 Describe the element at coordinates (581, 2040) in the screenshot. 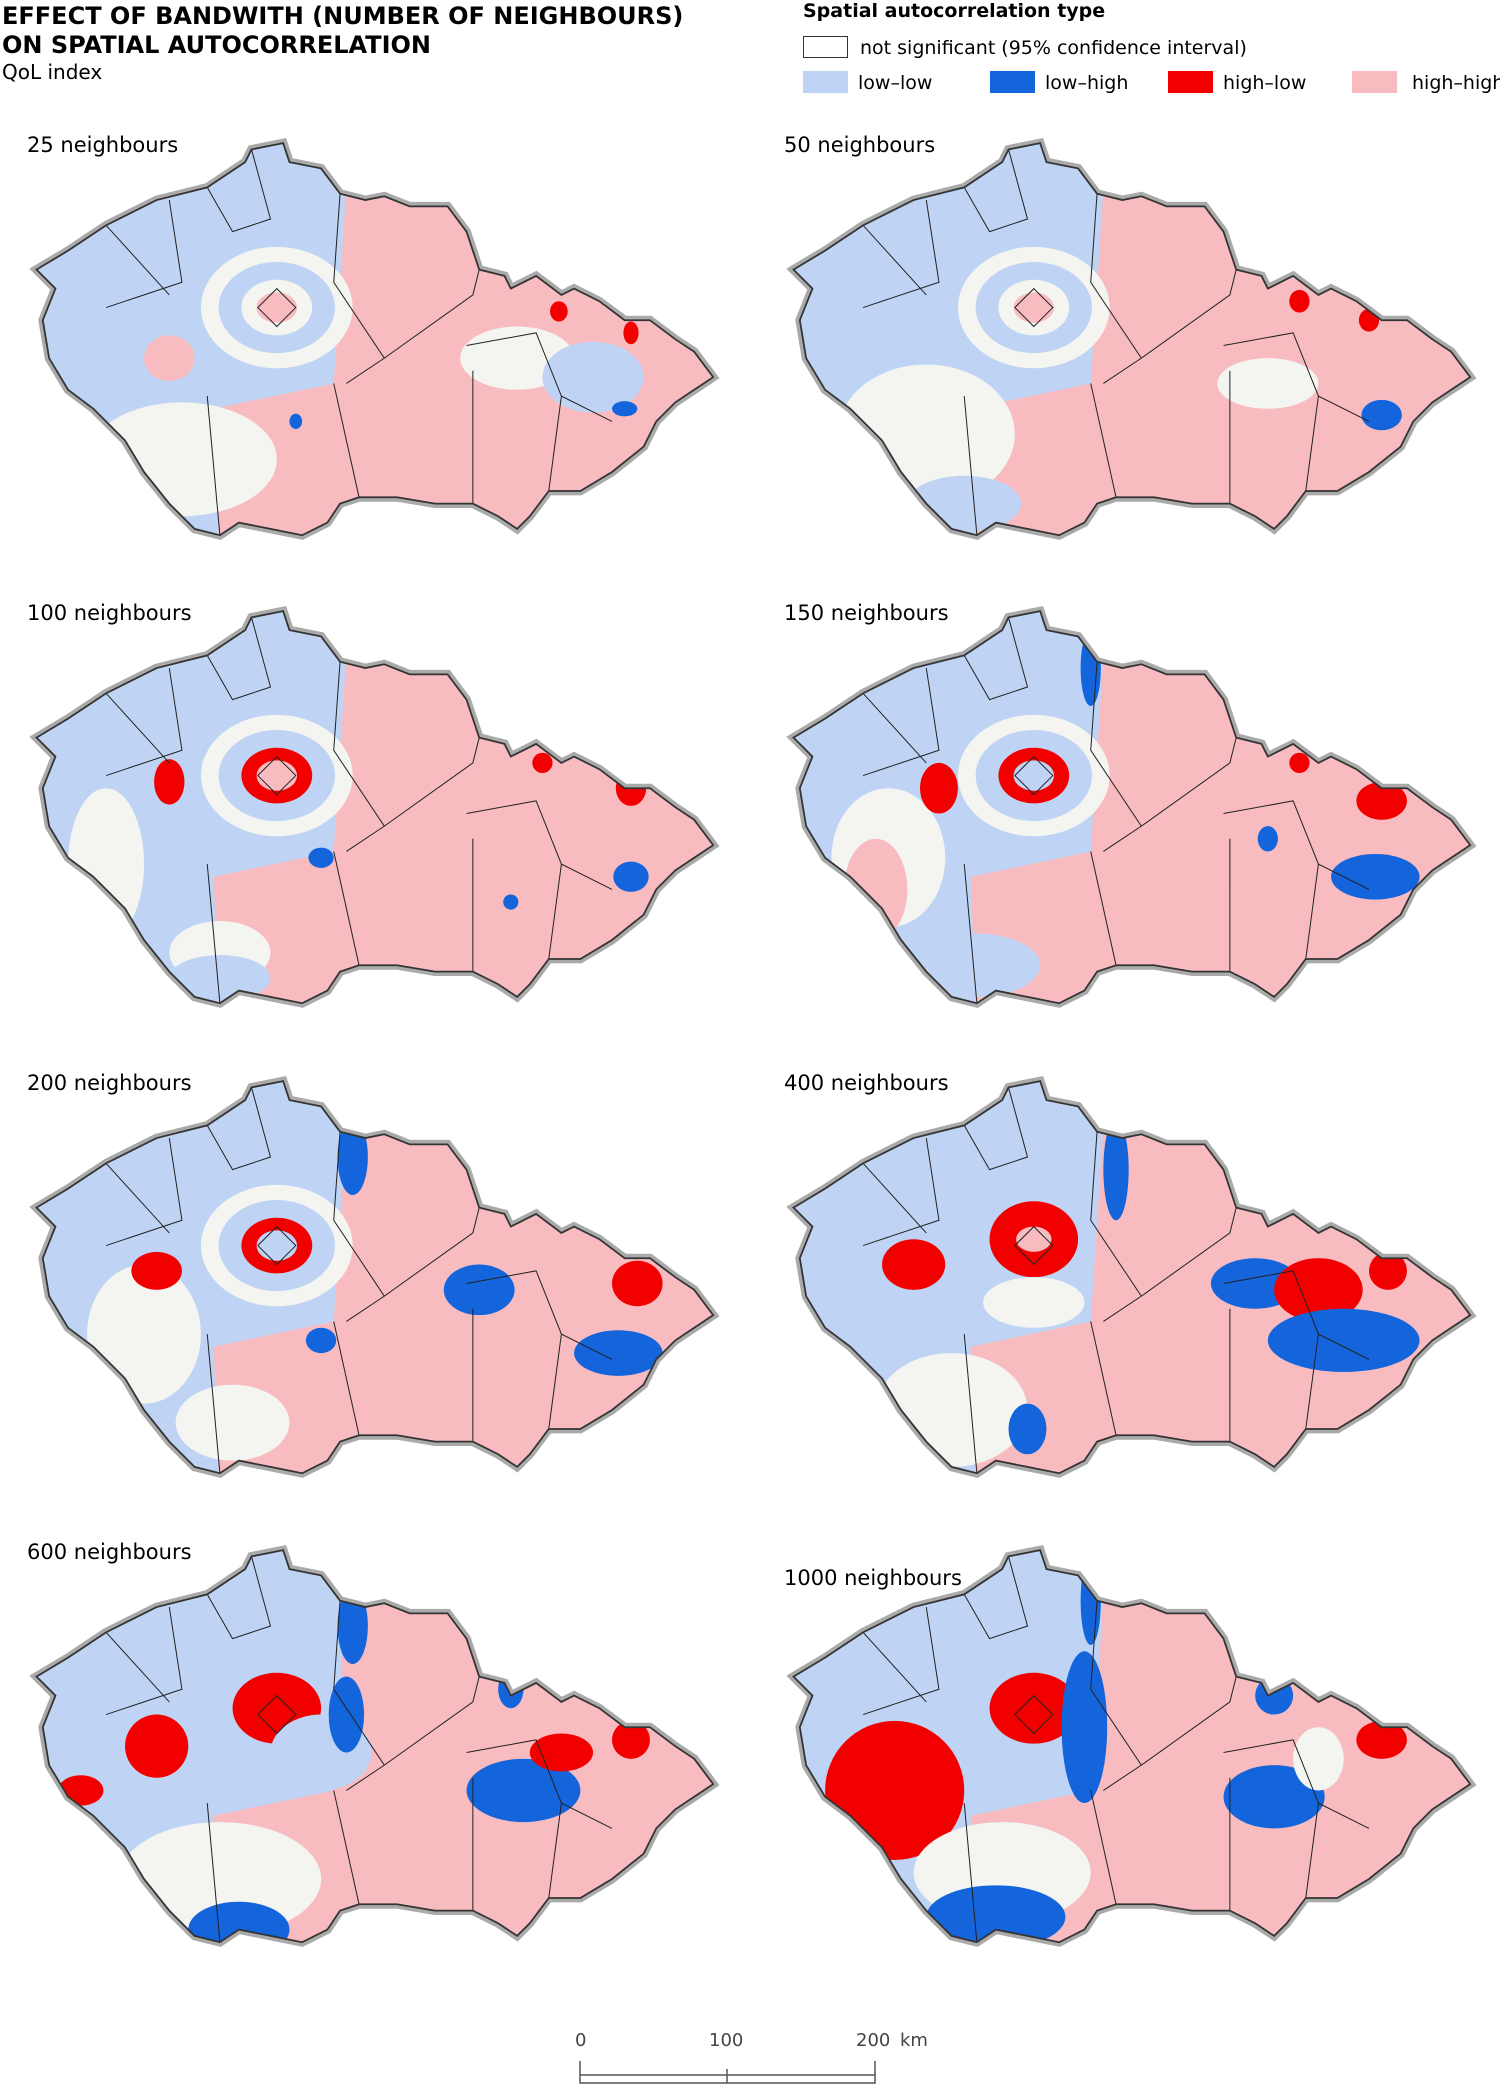

I see `scale-tick-label: 0` at that location.